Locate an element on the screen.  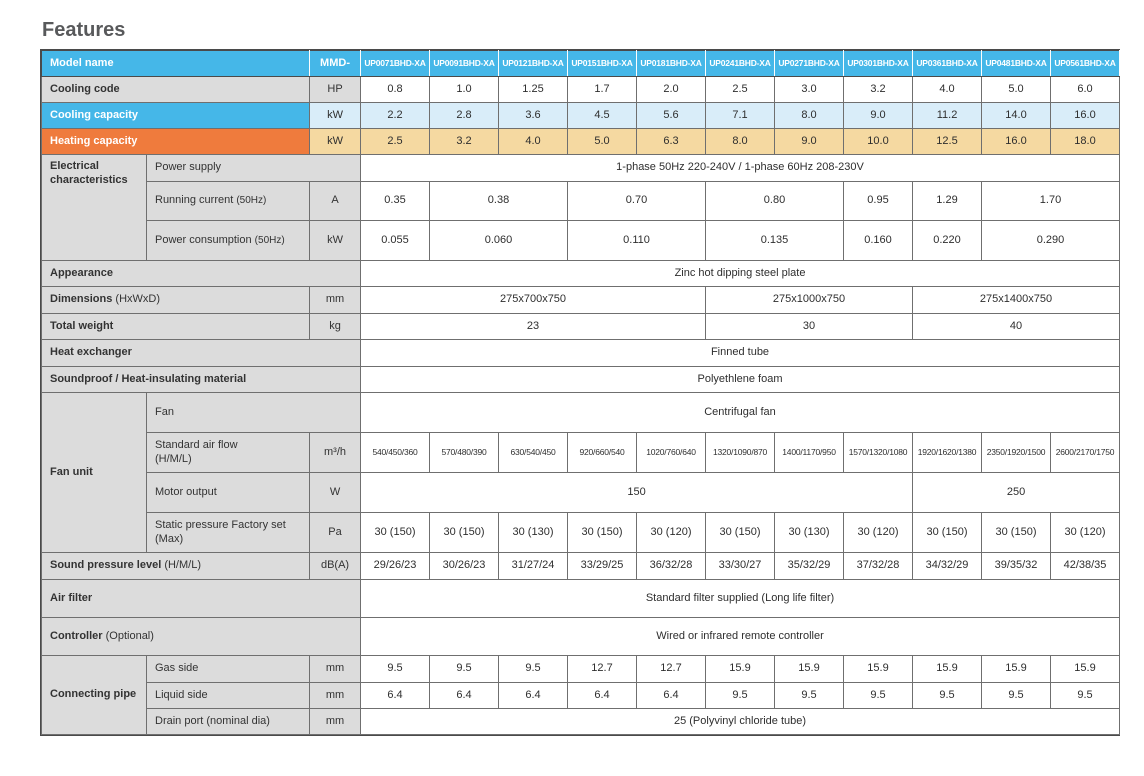
row-label: Cooling capacity is located at coordinates (175, 115).